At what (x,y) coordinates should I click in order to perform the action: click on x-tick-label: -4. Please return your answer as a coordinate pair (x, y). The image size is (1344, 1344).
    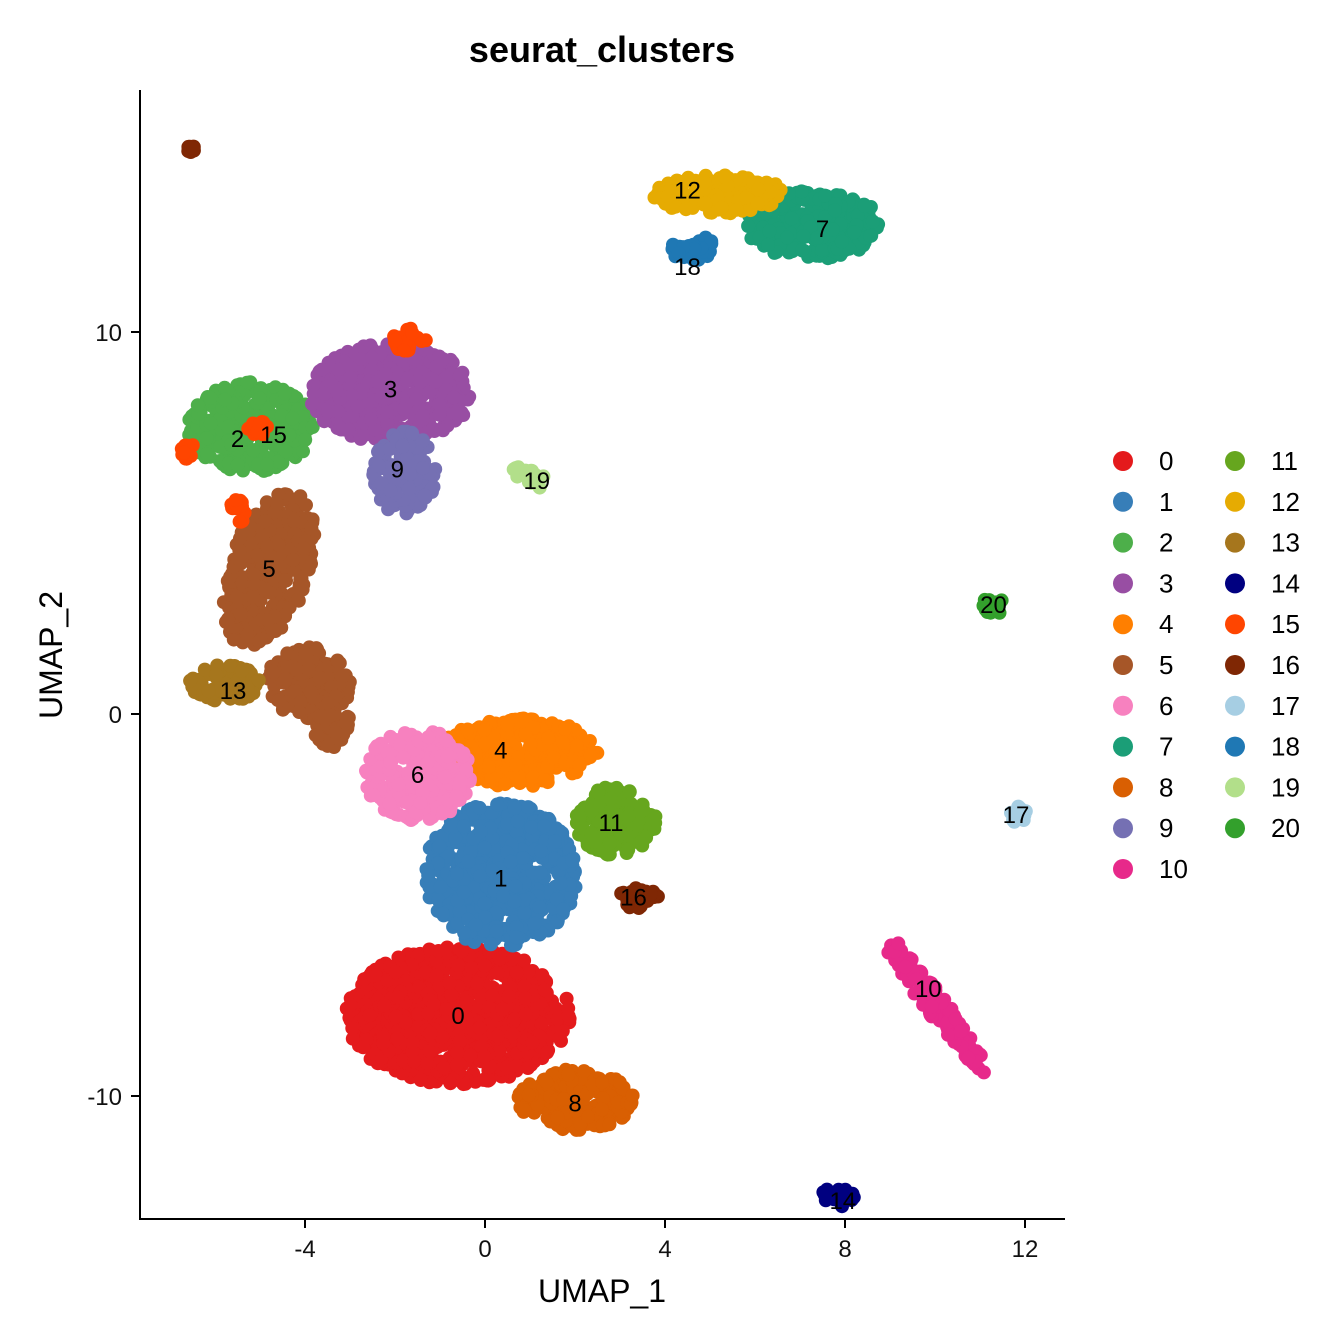
    Looking at the image, I should click on (304, 1249).